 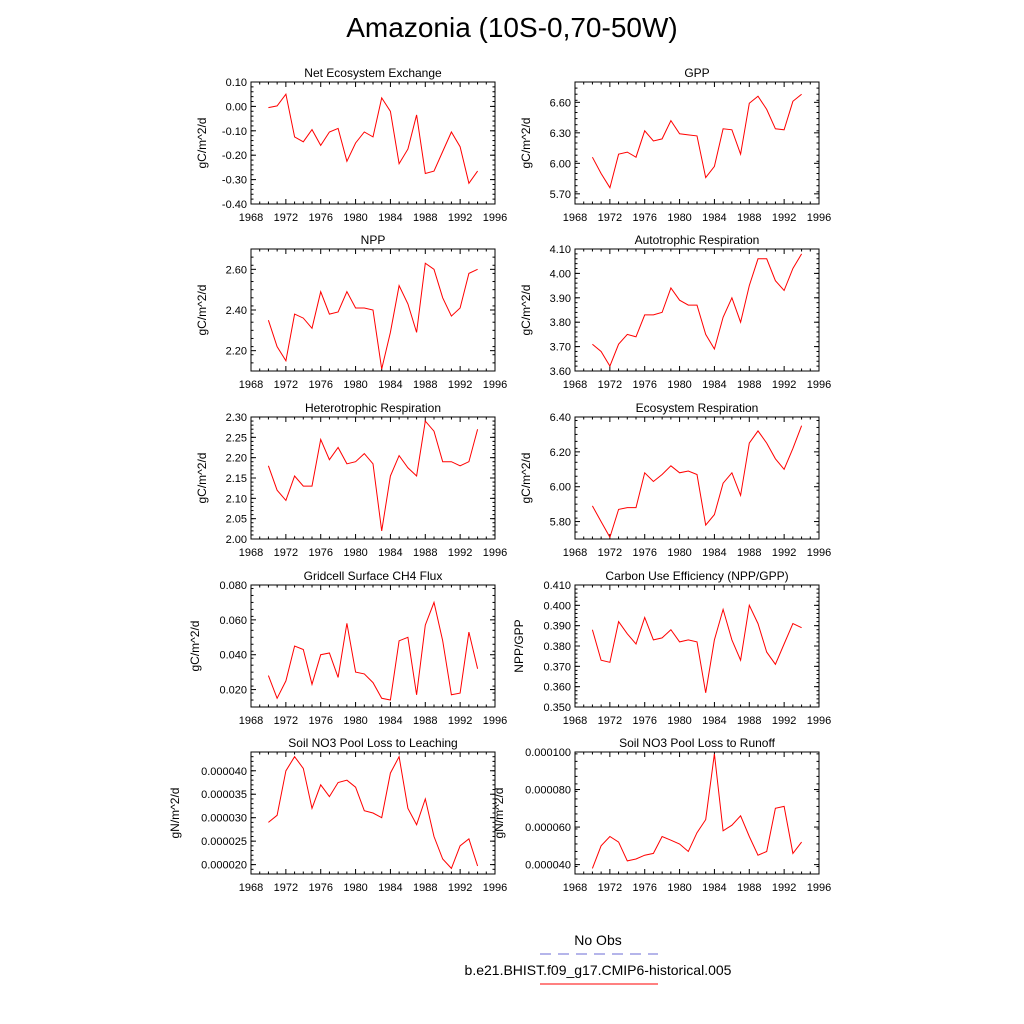 I want to click on y-tick-label: 2.15, so click(x=236, y=479).